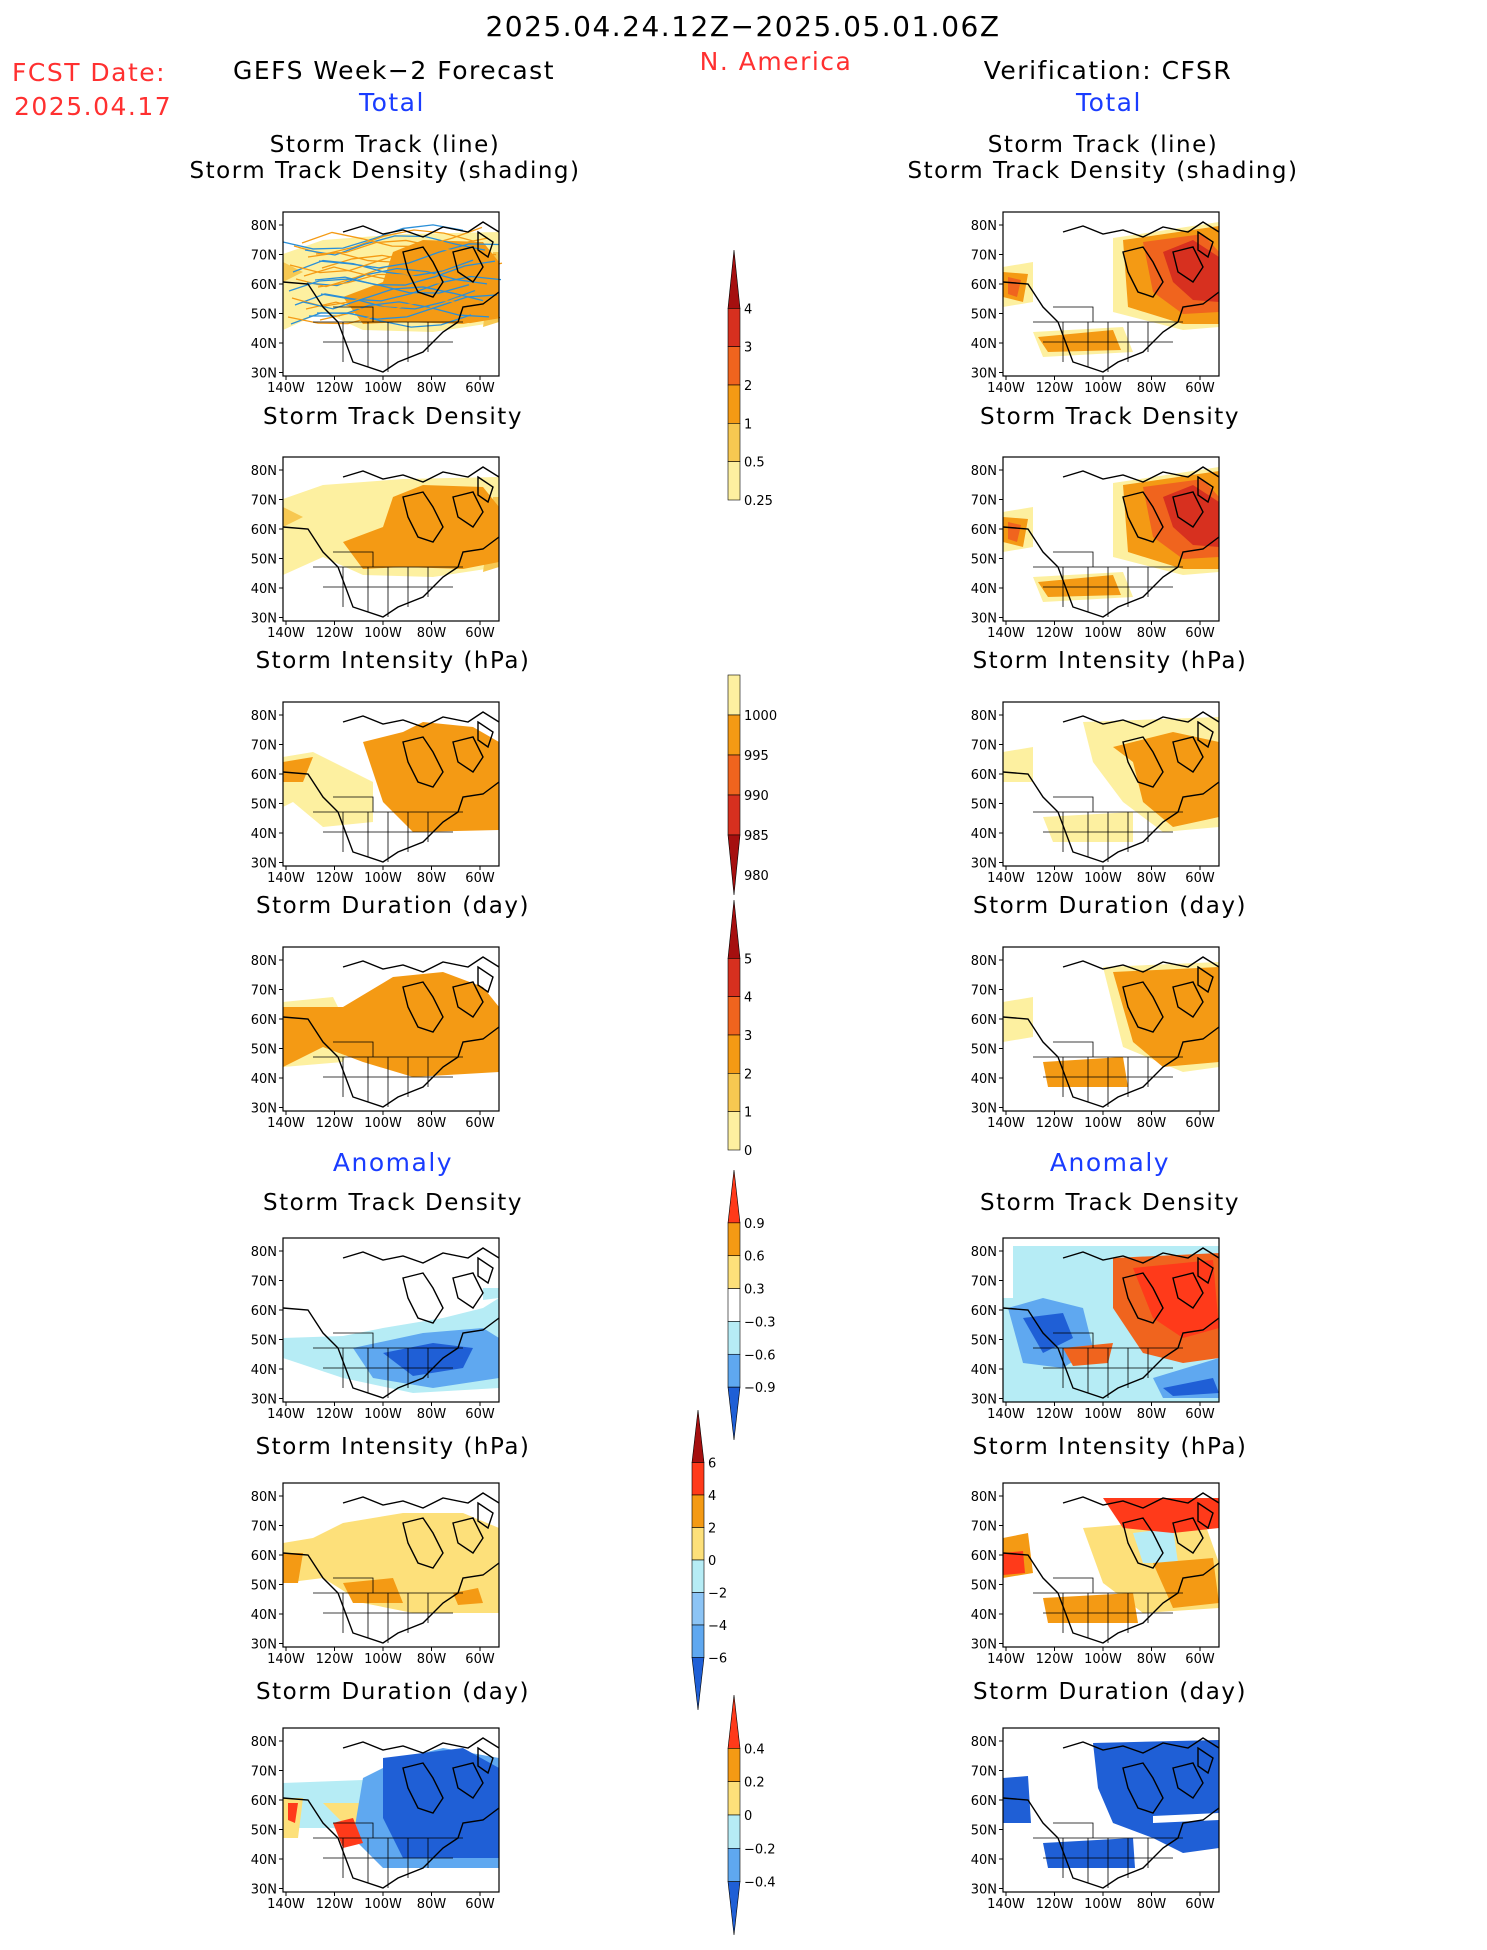  I want to click on colorbar-label: 0.6, so click(754, 1257).